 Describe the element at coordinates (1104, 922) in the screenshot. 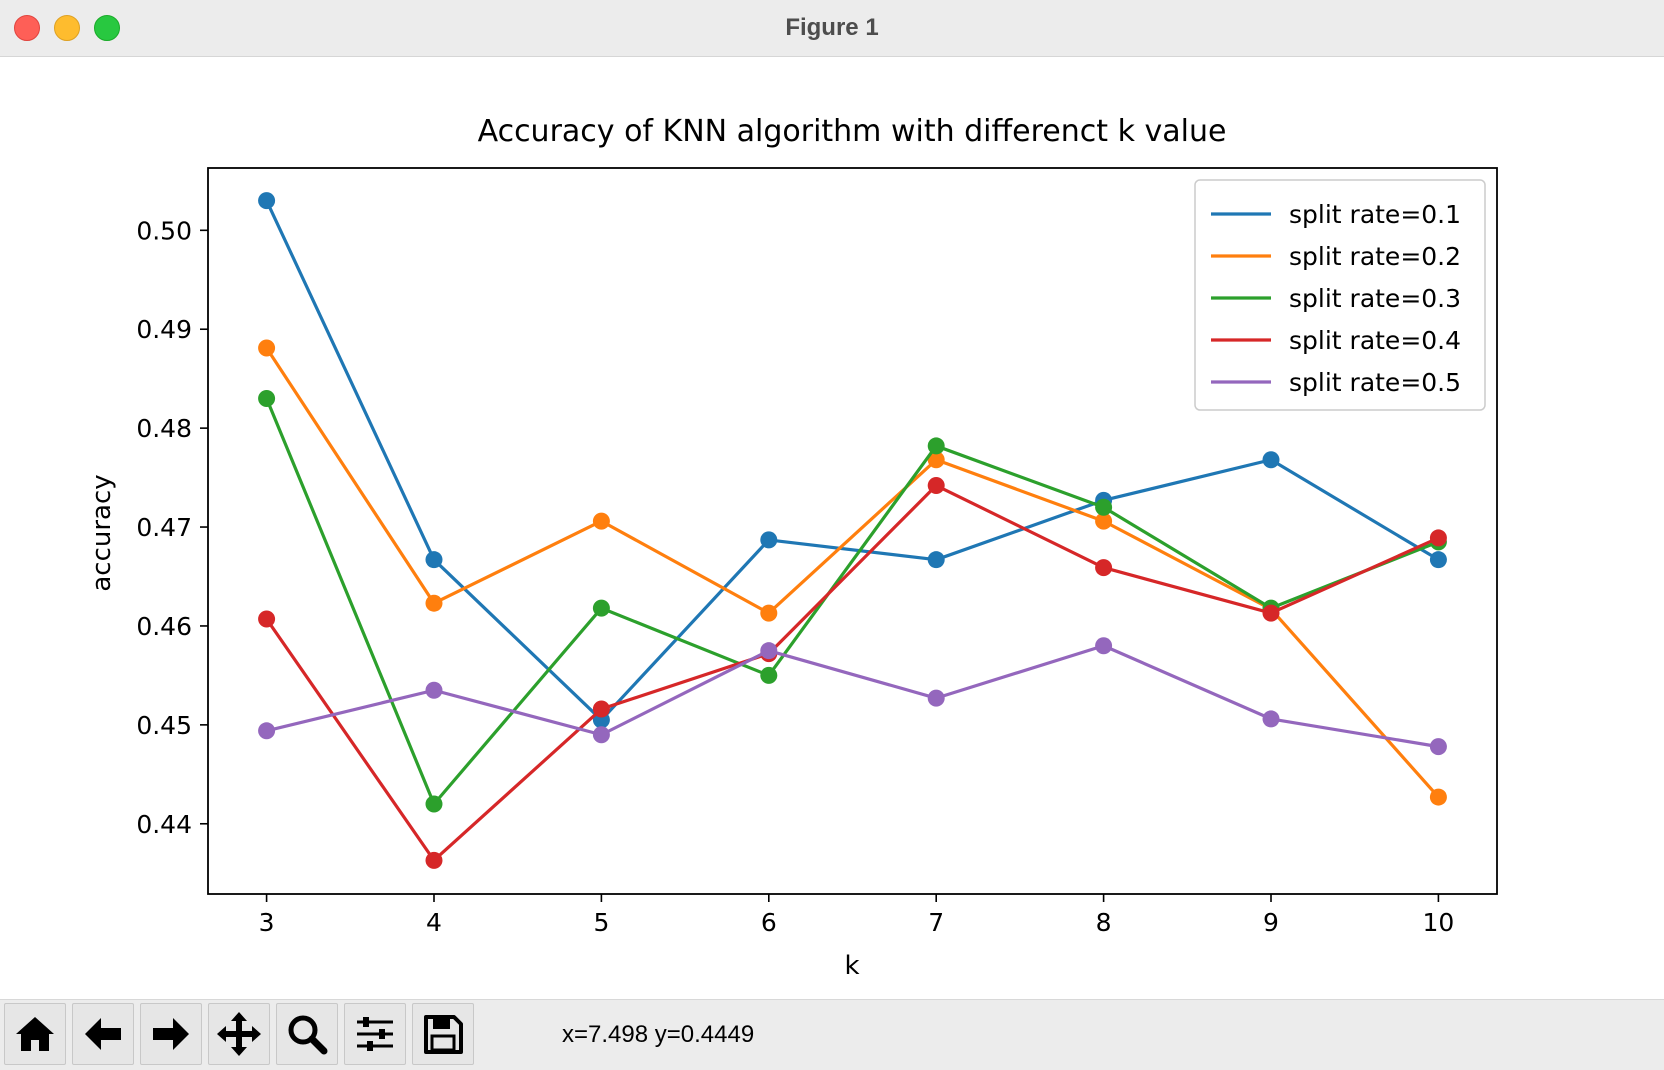

I see `x-tick-label: 8` at that location.